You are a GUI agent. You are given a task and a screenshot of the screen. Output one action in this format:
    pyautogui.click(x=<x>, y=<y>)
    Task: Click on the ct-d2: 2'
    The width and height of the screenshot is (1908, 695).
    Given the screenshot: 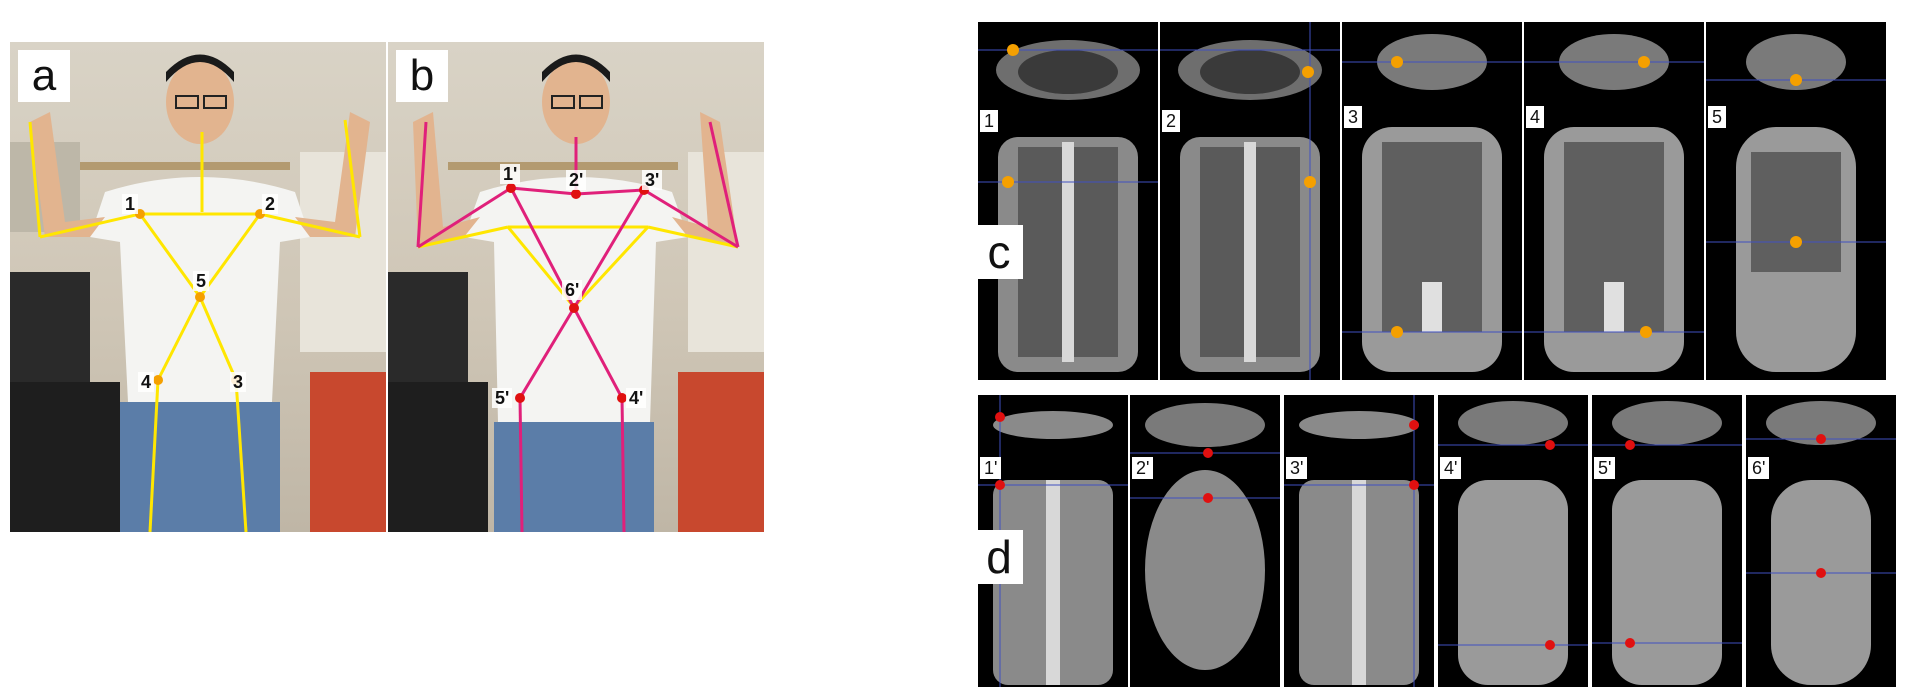 What is the action you would take?
    pyautogui.click(x=1205, y=541)
    